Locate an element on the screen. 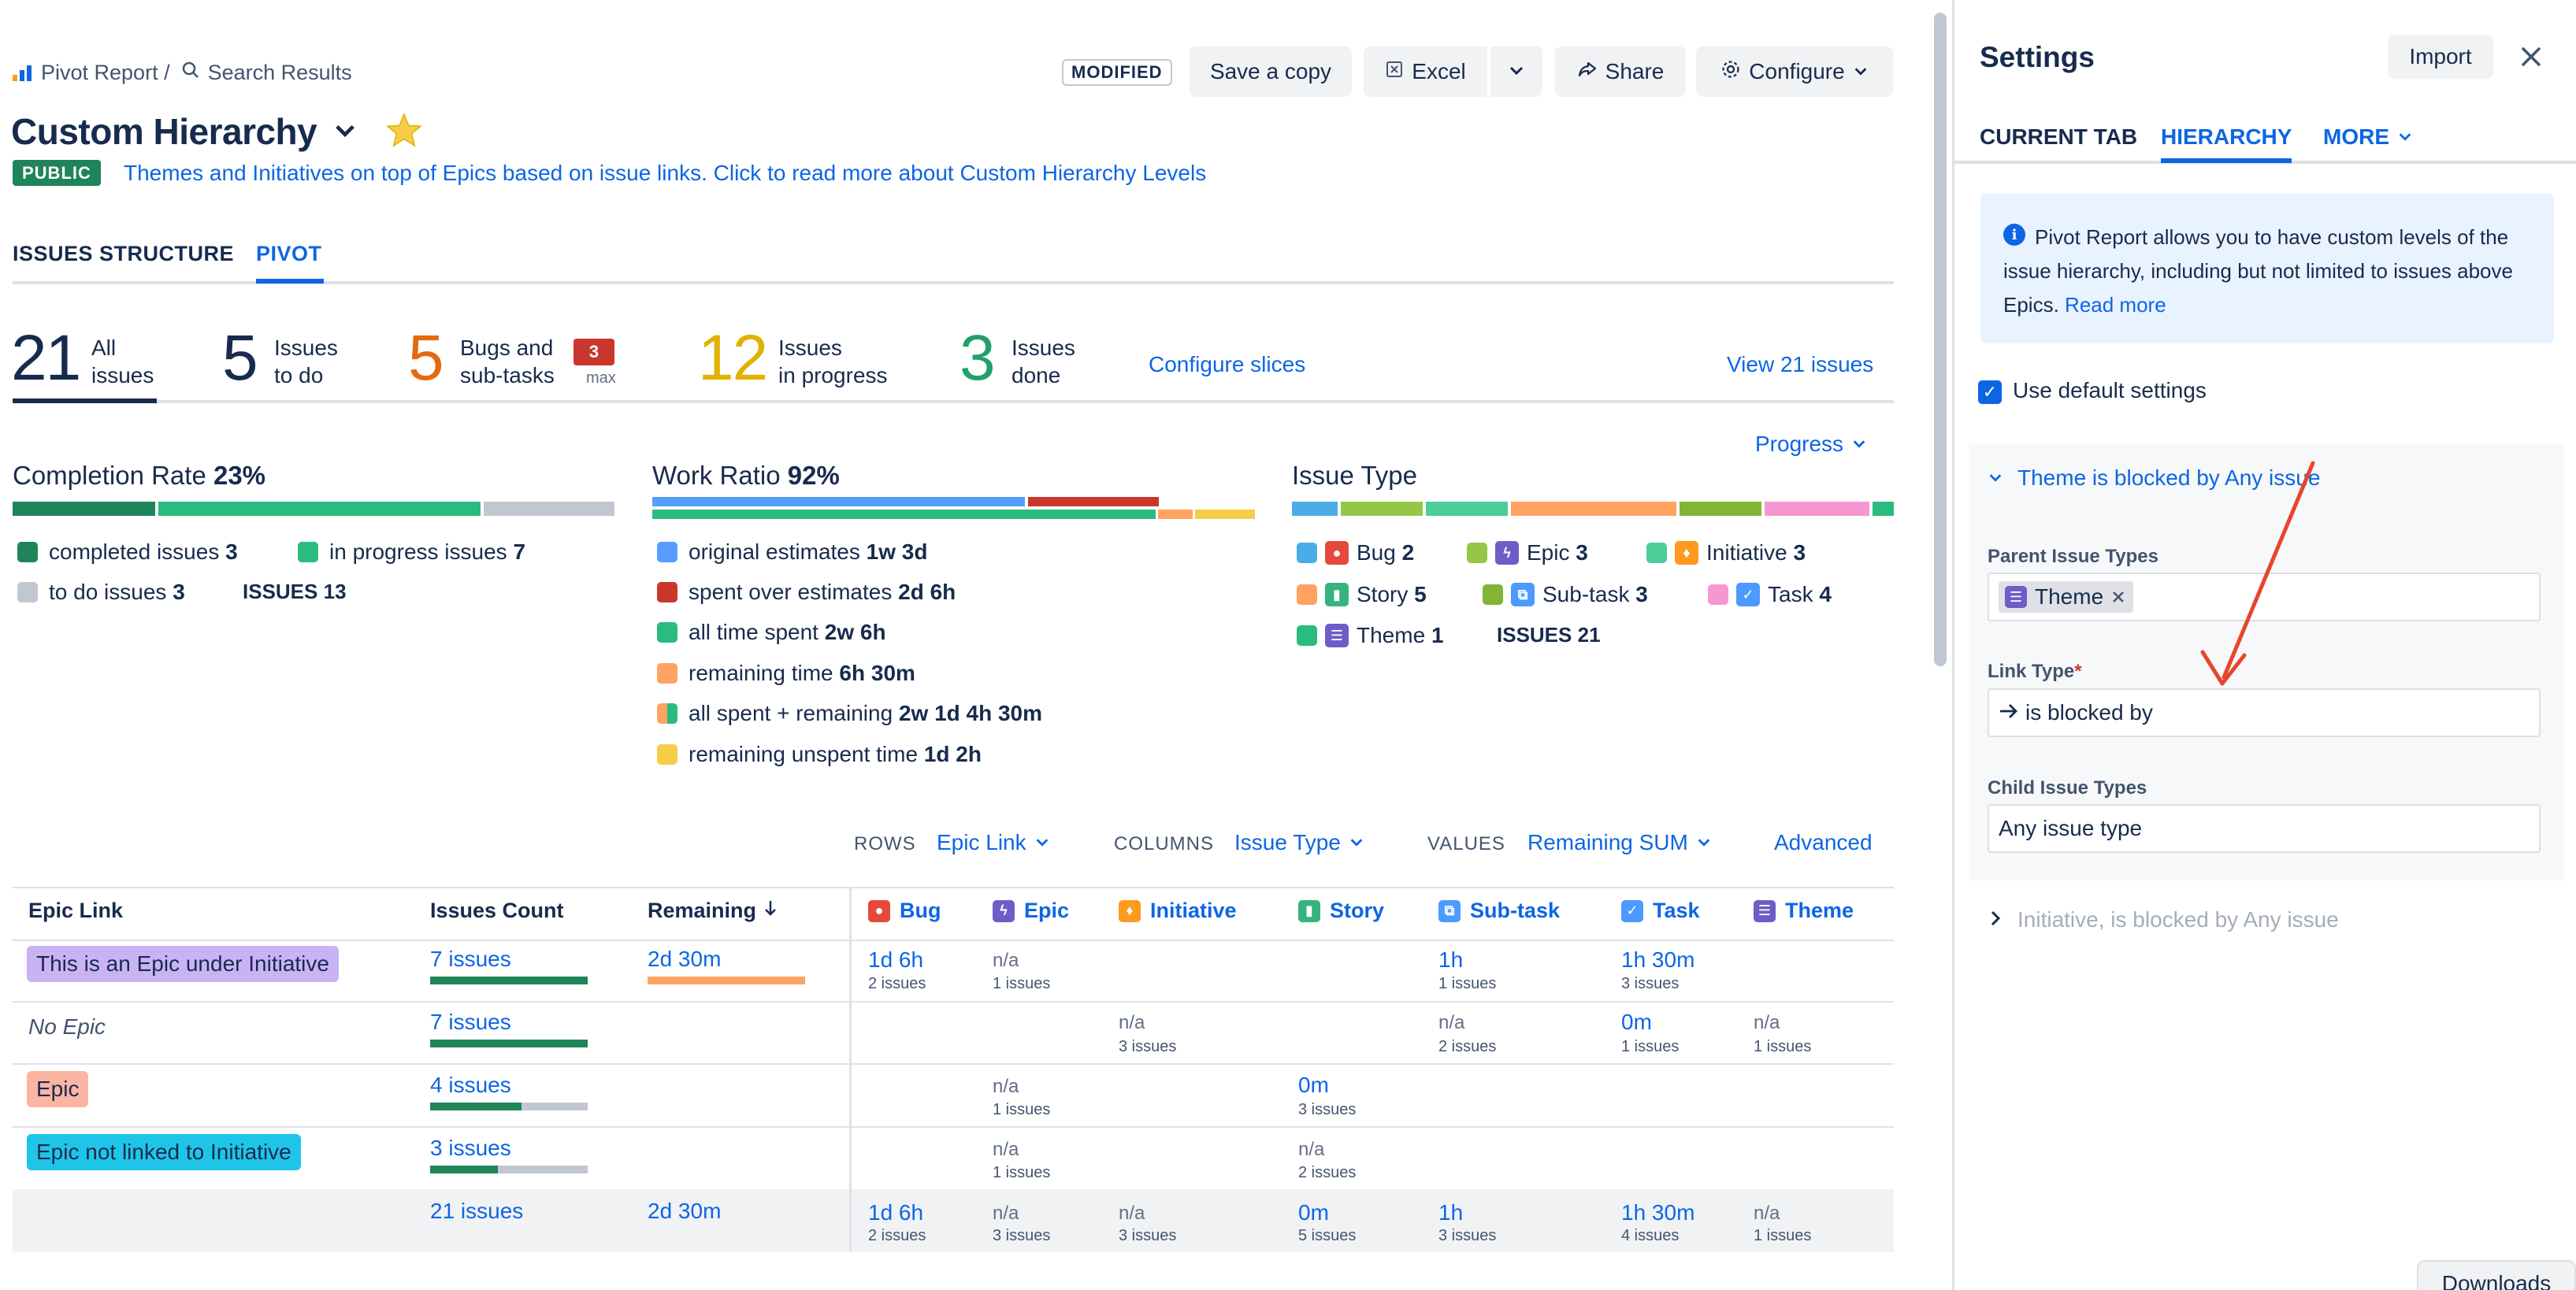  header-theme: ☰ Theme is located at coordinates (1804, 911).